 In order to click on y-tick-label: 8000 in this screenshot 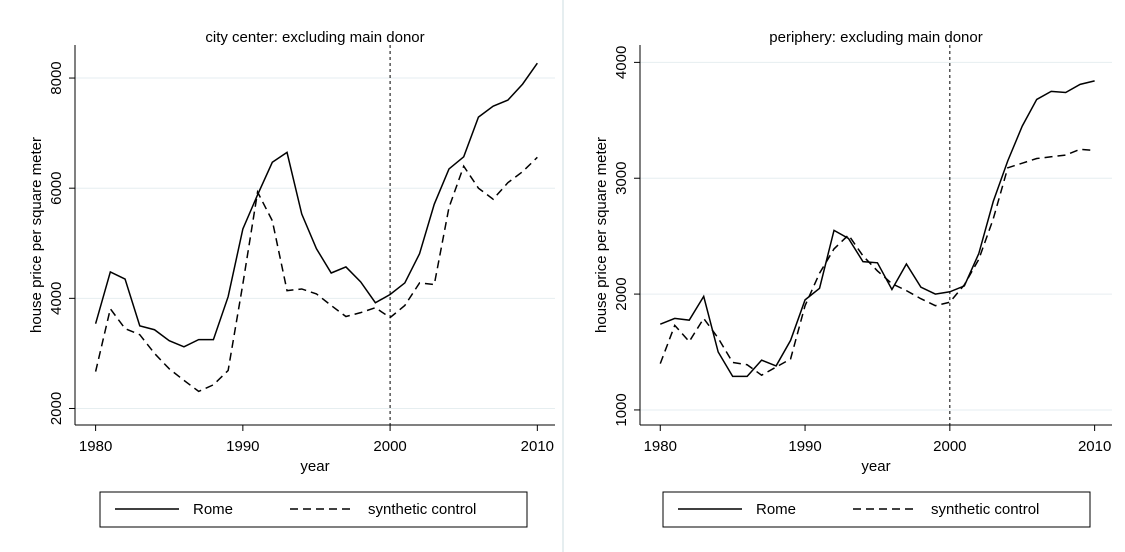, I will do `click(56, 77)`.